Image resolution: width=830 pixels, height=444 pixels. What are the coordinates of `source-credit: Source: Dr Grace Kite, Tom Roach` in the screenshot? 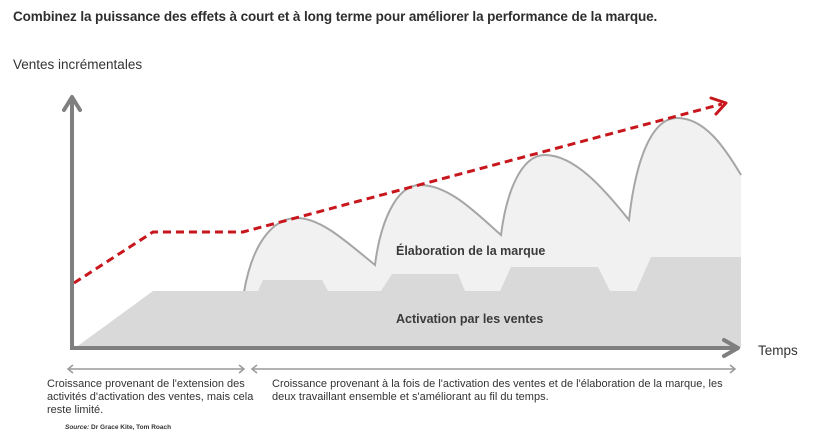 It's located at (118, 427).